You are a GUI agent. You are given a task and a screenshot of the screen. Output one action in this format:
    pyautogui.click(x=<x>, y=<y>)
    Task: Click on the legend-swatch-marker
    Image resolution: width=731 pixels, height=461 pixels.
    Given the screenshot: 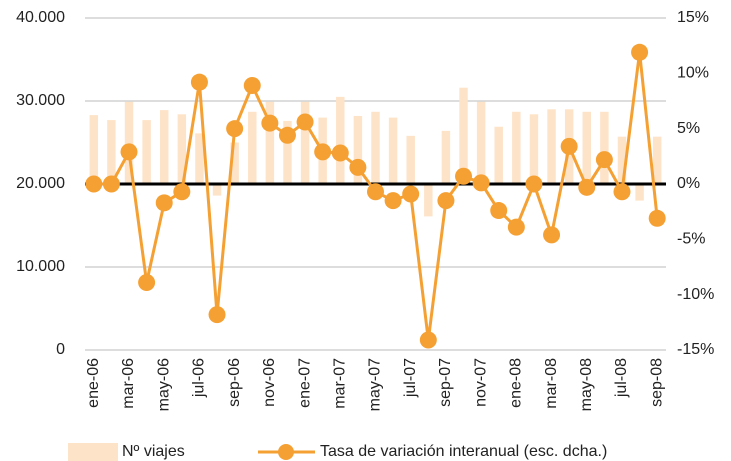 What is the action you would take?
    pyautogui.click(x=286, y=452)
    